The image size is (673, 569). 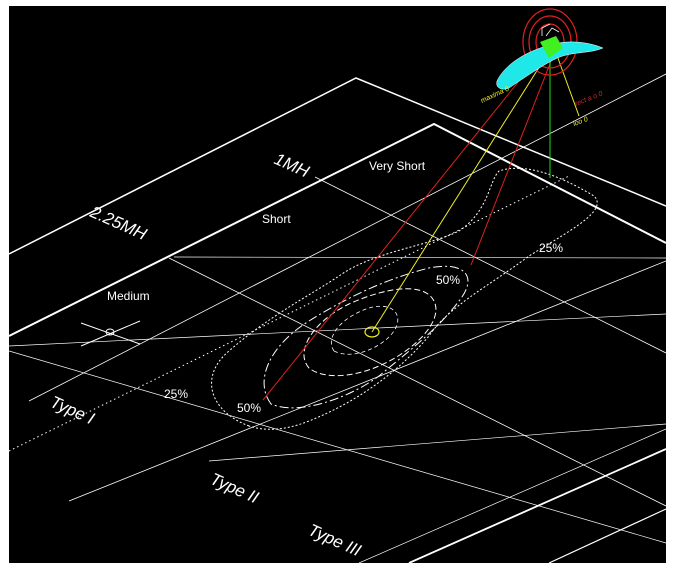 I want to click on road-edge-near, so click(x=537, y=505).